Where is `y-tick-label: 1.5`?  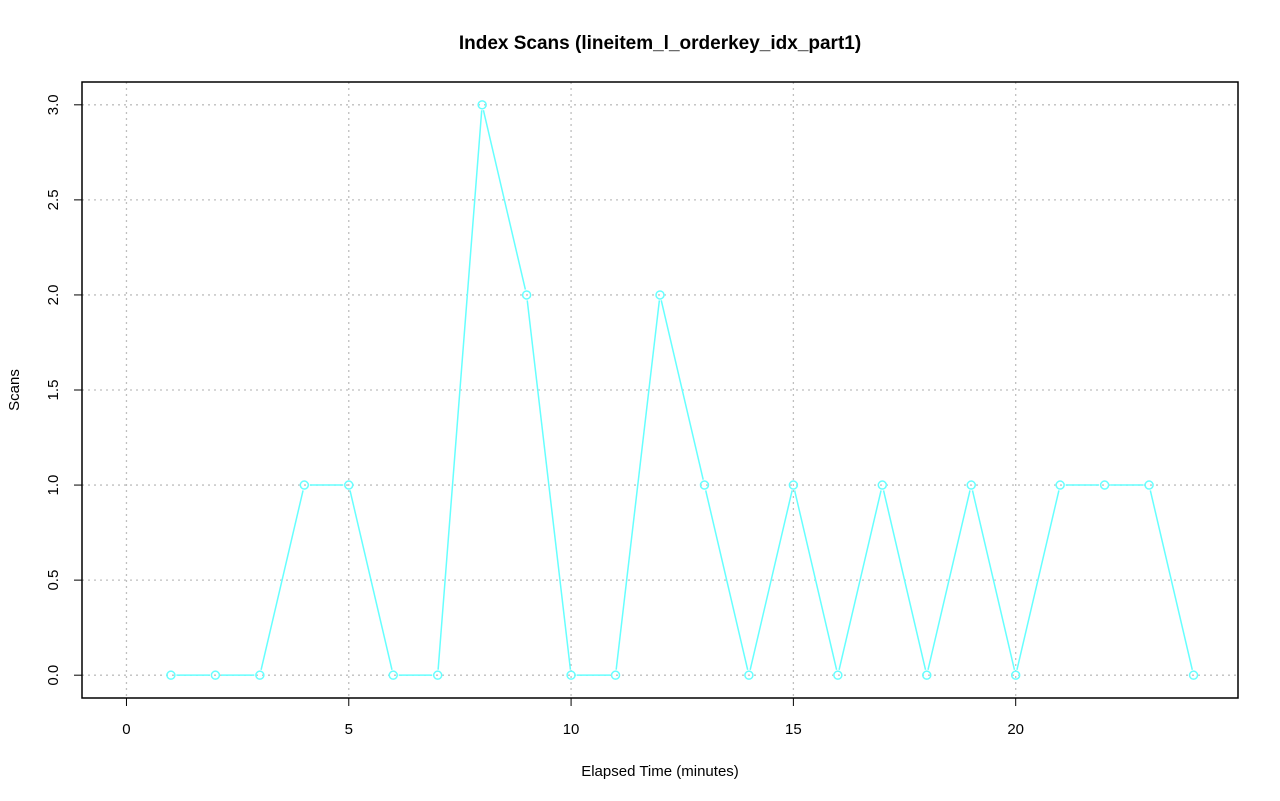
y-tick-label: 1.5 is located at coordinates (53, 390).